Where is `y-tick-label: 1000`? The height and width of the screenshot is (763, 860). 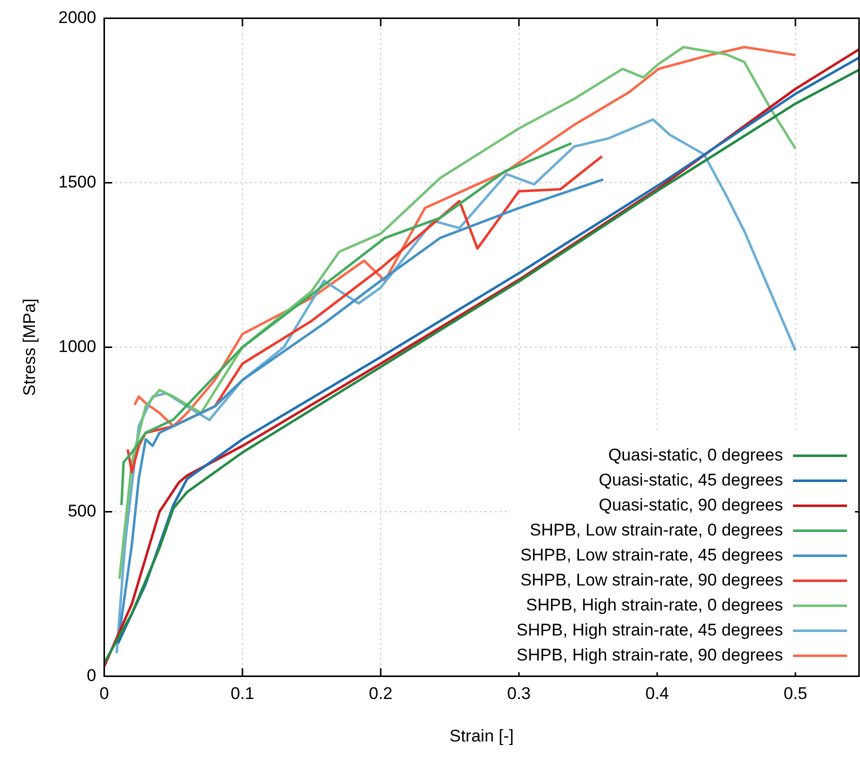
y-tick-label: 1000 is located at coordinates (77, 346).